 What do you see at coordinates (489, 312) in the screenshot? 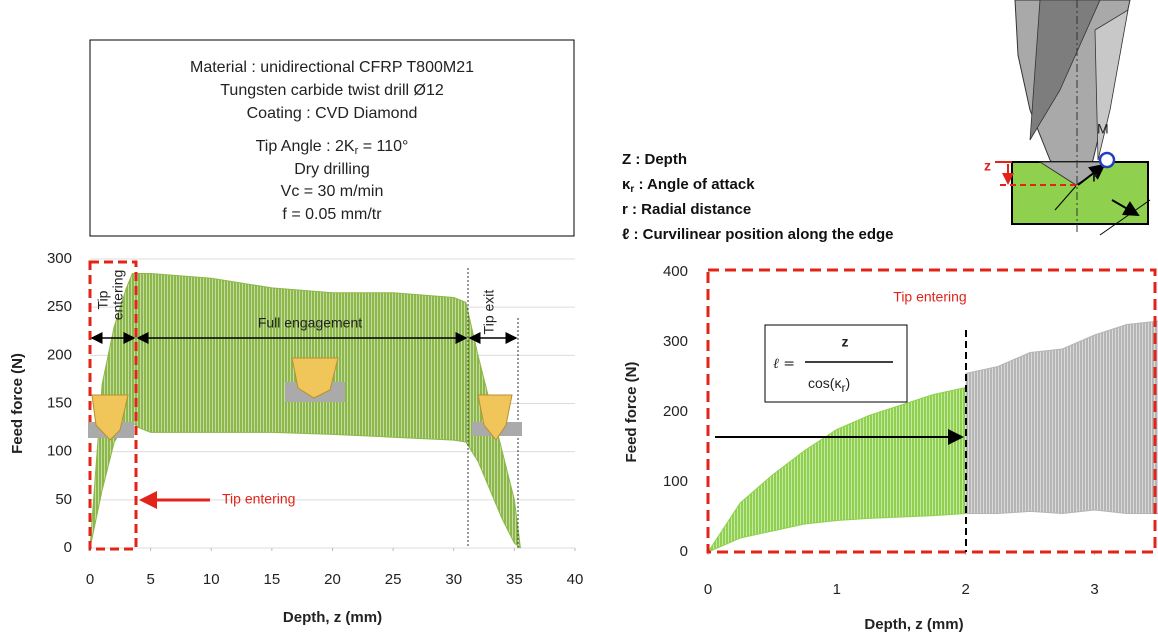
I see `annotation: Tip exit` at bounding box center [489, 312].